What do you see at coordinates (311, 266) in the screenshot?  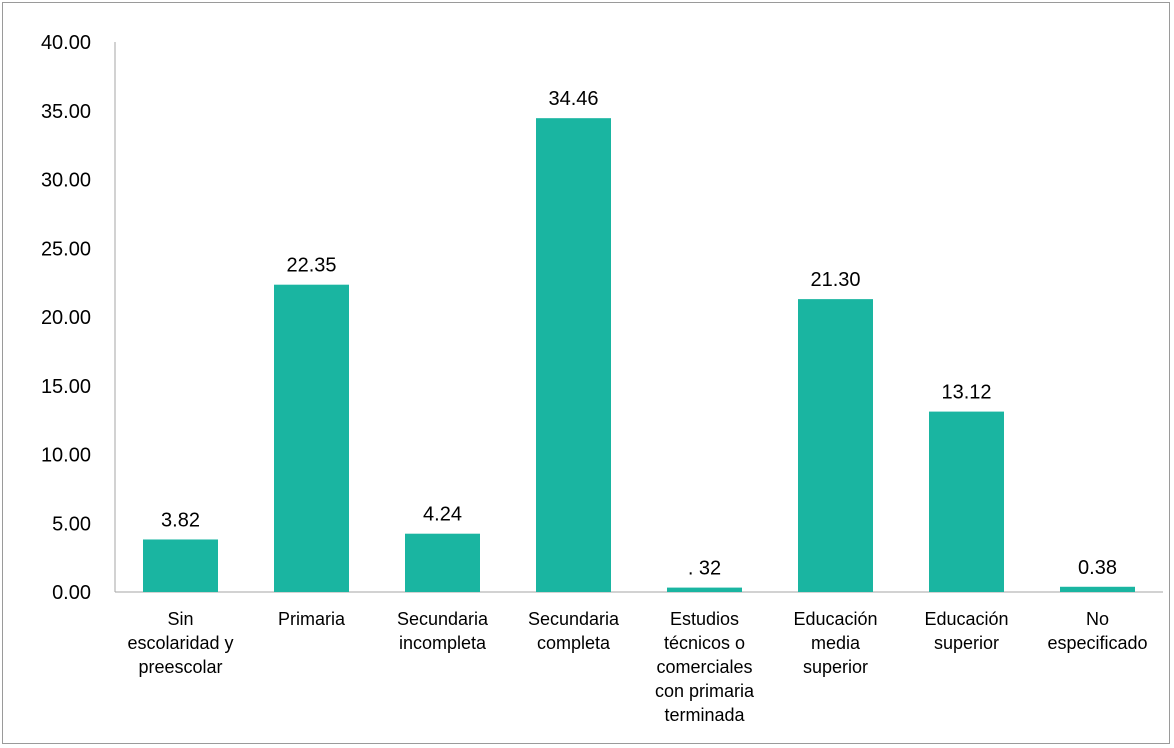 I see `data-label: 22.35` at bounding box center [311, 266].